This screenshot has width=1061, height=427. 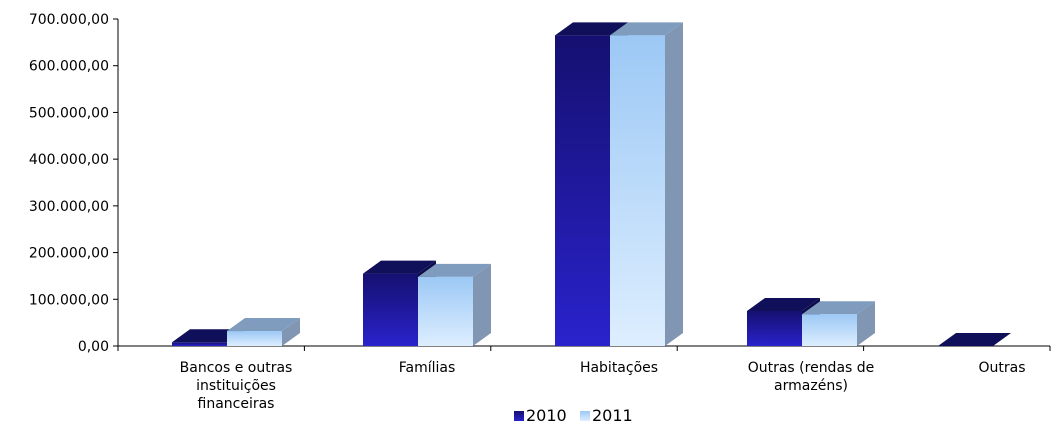 I want to click on y-tick-label: 700.000,00, so click(x=69, y=20).